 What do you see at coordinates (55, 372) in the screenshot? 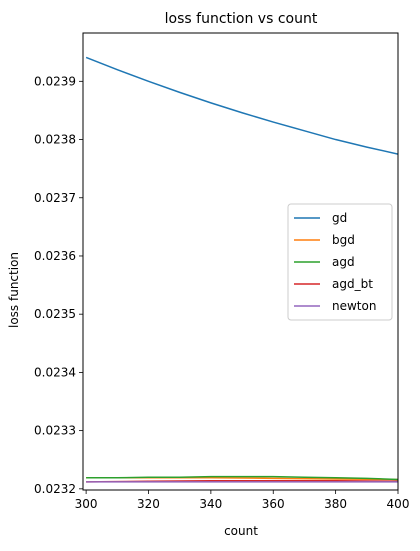
I see `y-tick-label: 0.0234` at bounding box center [55, 372].